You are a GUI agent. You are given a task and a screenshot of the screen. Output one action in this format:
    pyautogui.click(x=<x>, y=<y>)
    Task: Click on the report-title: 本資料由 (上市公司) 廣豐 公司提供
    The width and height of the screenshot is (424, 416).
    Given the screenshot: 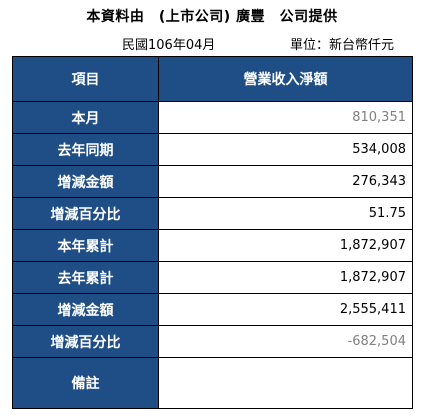 What is the action you would take?
    pyautogui.click(x=212, y=17)
    